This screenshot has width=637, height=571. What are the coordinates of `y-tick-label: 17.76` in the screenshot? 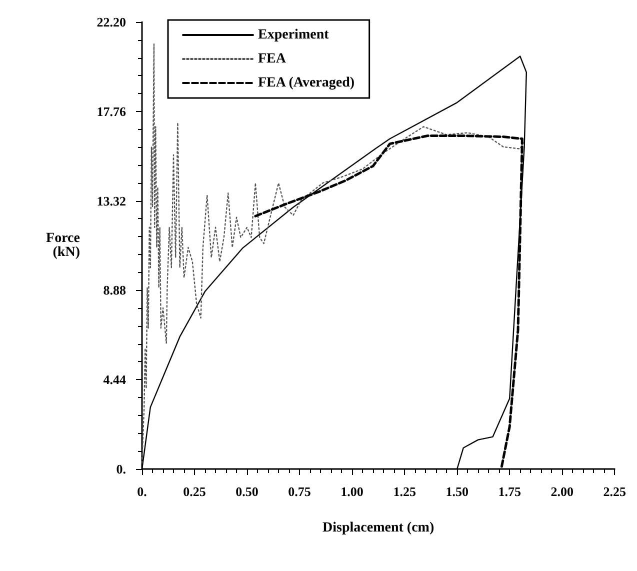 It's located at (111, 111).